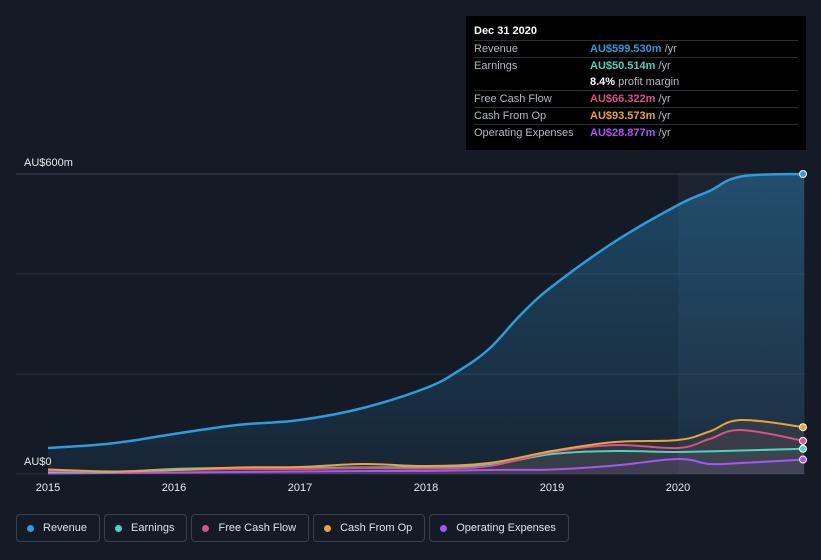 The width and height of the screenshot is (821, 560). What do you see at coordinates (803, 448) in the screenshot?
I see `earnings-end-marker` at bounding box center [803, 448].